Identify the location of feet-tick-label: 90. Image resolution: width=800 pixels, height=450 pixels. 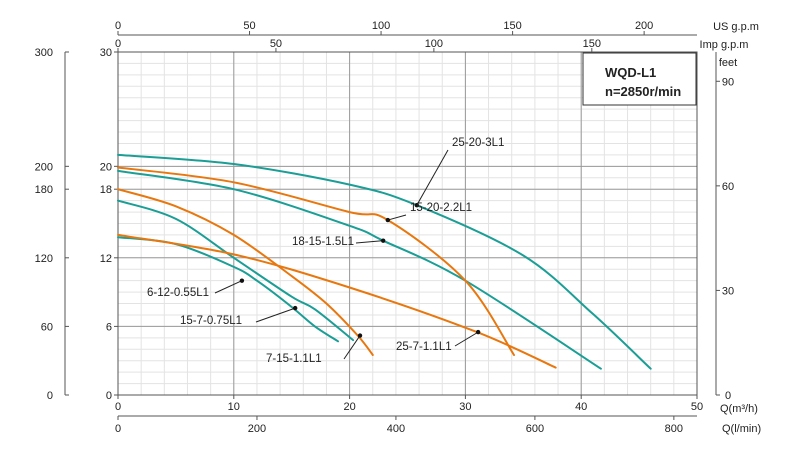
(728, 82).